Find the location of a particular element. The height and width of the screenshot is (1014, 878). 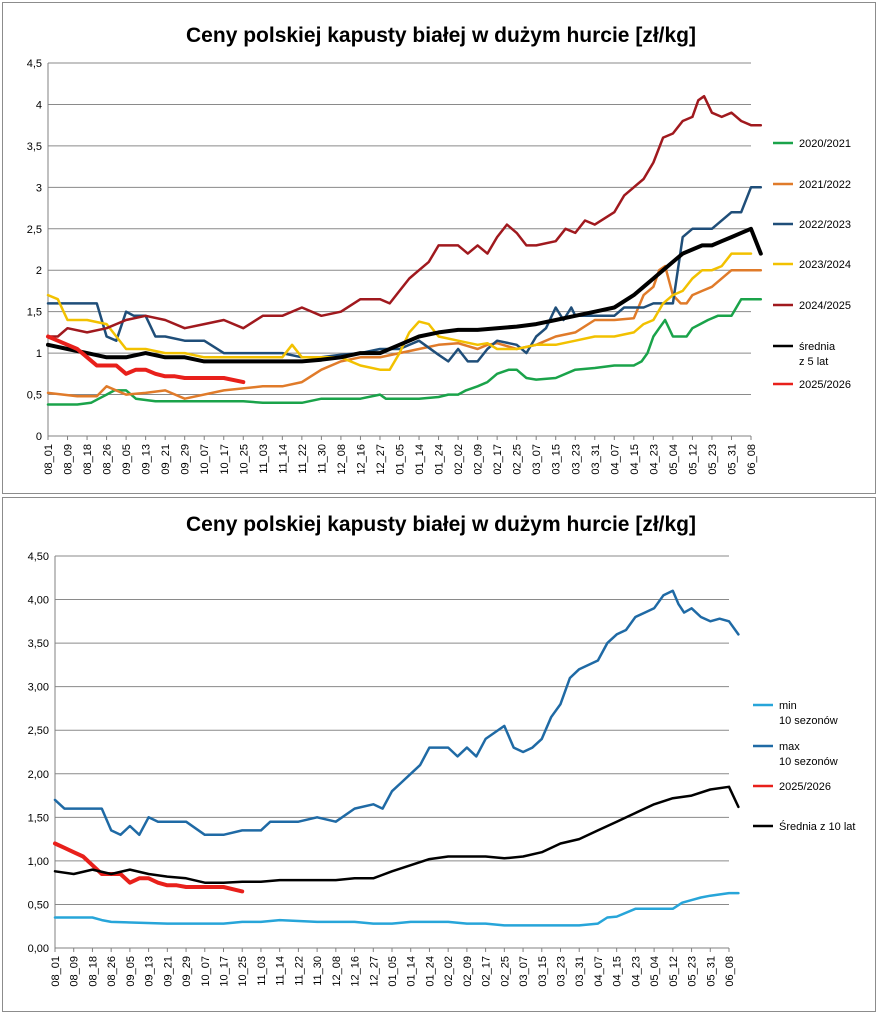

x-tick-label: 11_03 is located at coordinates (264, 459).